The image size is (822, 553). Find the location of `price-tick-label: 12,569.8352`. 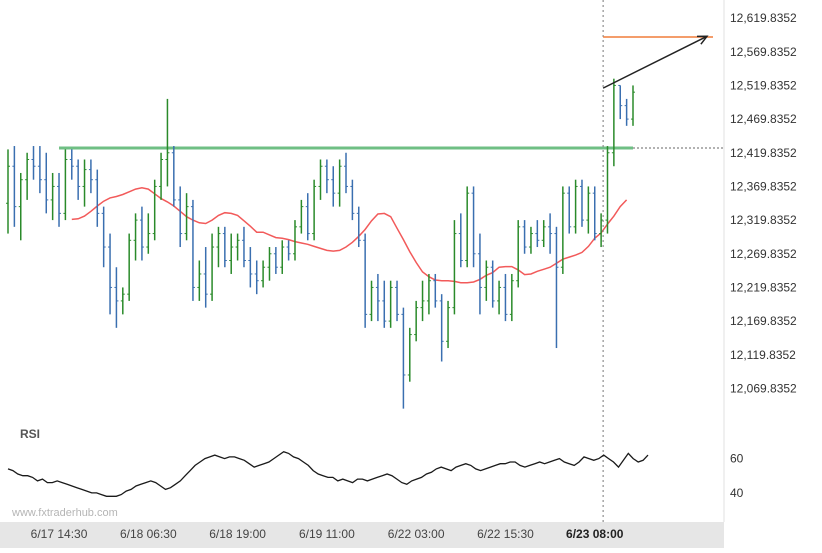

price-tick-label: 12,569.8352 is located at coordinates (763, 52).